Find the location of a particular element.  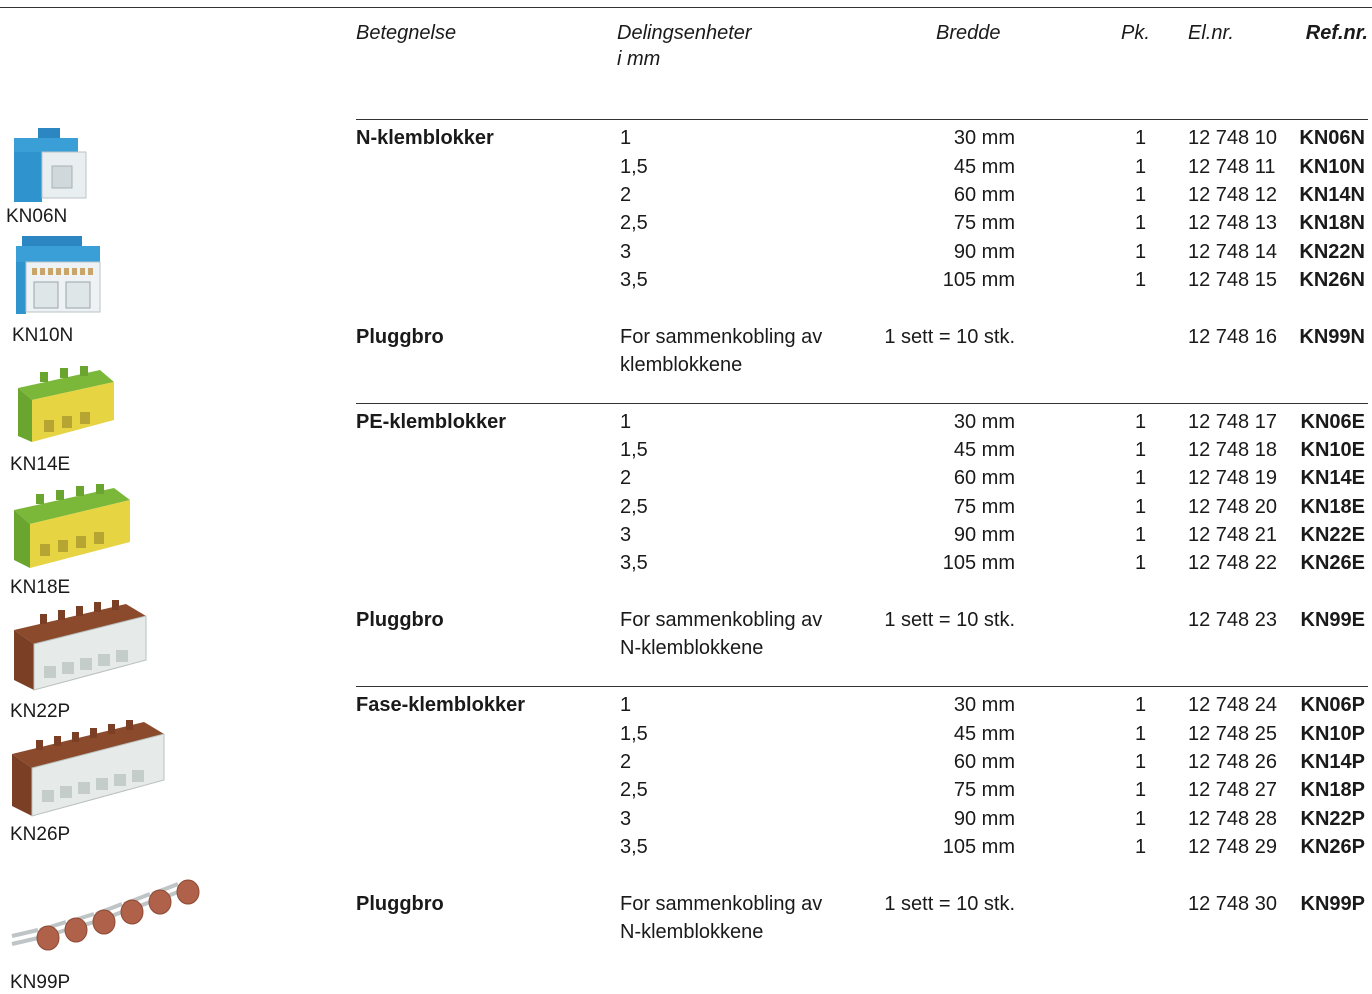

cell-elnr: 12 748 30 is located at coordinates (1232, 904).